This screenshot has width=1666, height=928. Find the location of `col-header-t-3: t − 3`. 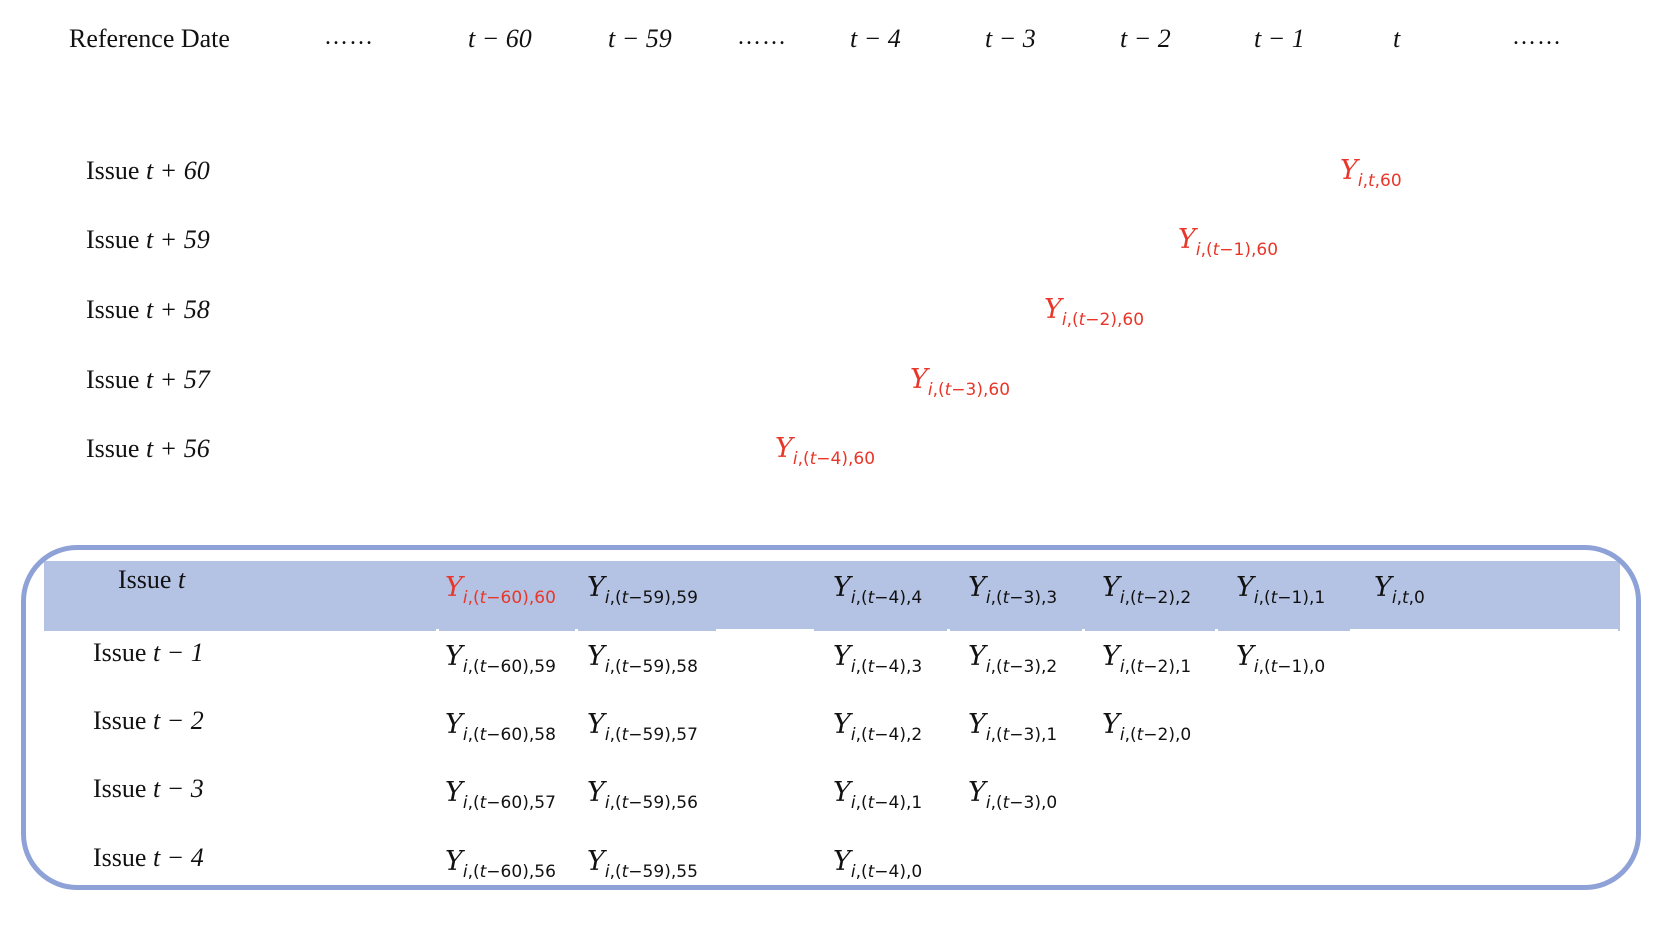

col-header-t-3: t − 3 is located at coordinates (1010, 38).